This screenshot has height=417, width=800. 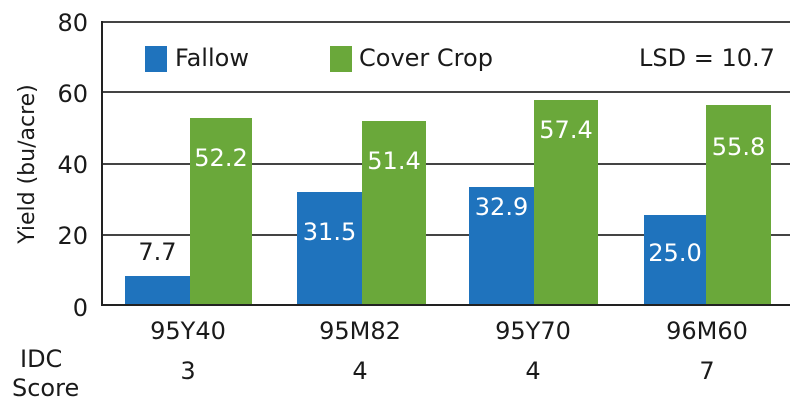 What do you see at coordinates (221, 158) in the screenshot?
I see `bar-value-label: 52.2` at bounding box center [221, 158].